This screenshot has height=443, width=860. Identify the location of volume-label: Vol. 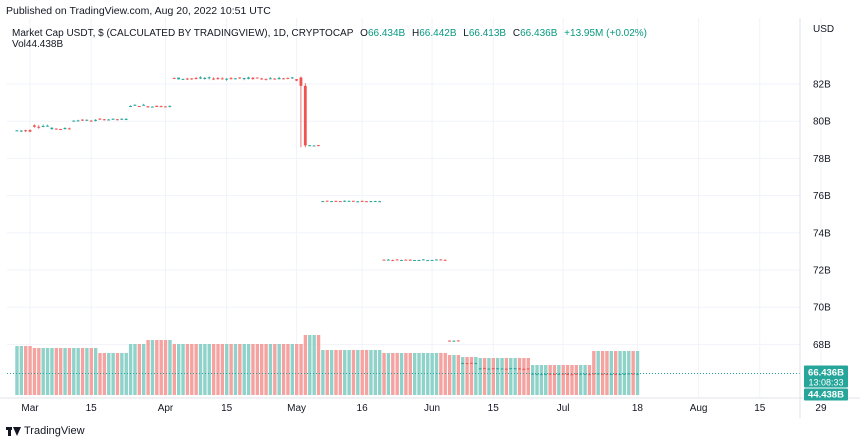
(19, 44).